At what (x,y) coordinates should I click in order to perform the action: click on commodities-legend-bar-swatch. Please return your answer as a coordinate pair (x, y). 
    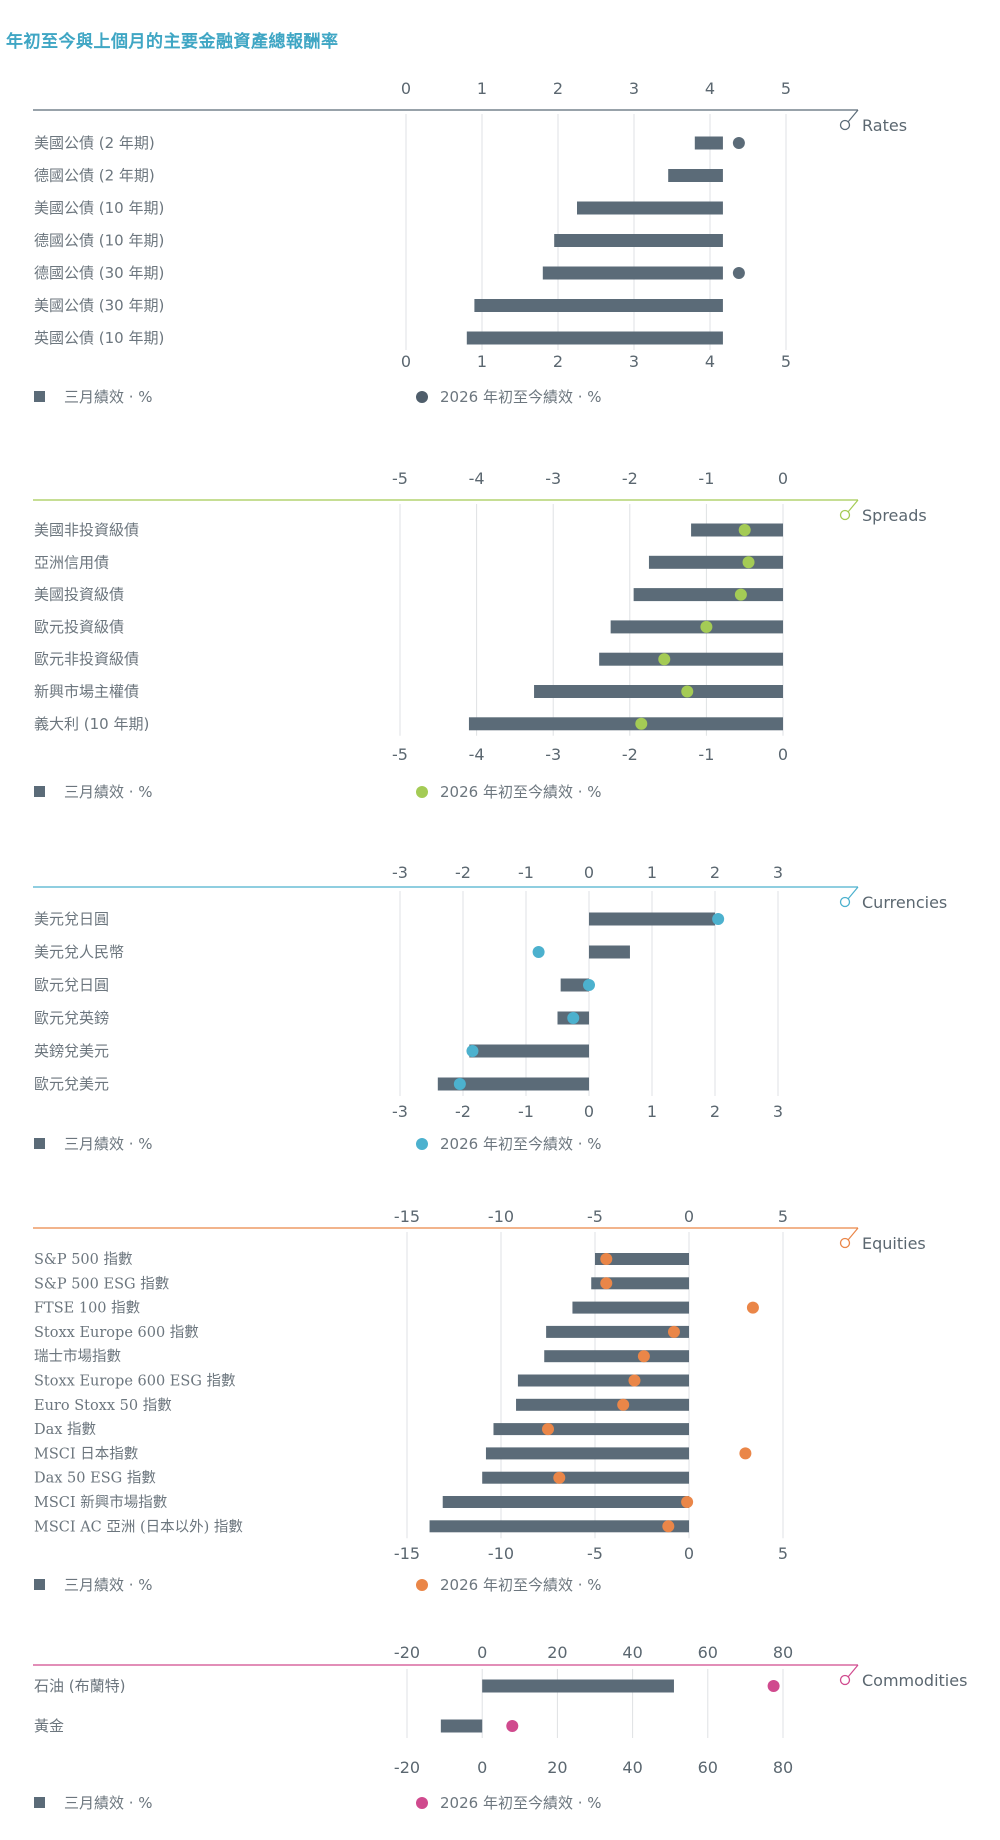
    Looking at the image, I should click on (39, 1802).